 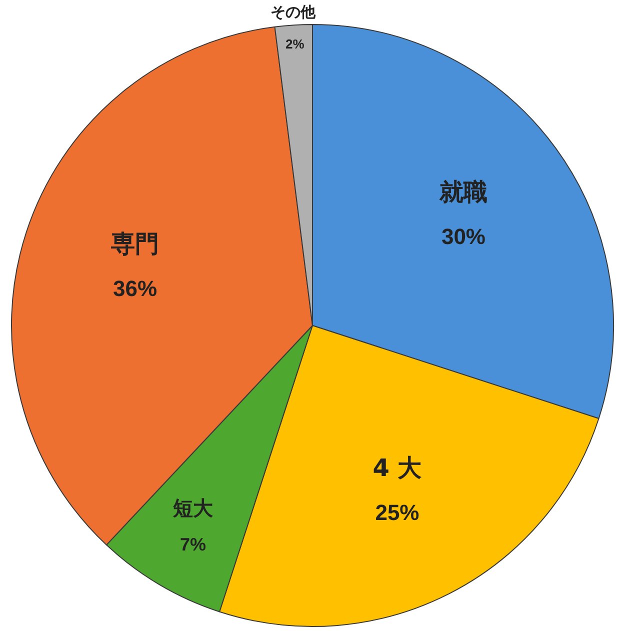 I want to click on data-label: 2%, so click(x=295, y=44).